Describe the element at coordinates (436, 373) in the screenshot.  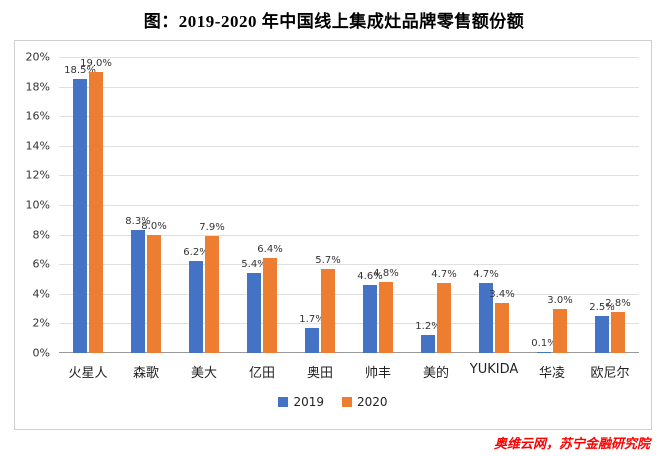
I see `x-category-label: 美的` at that location.